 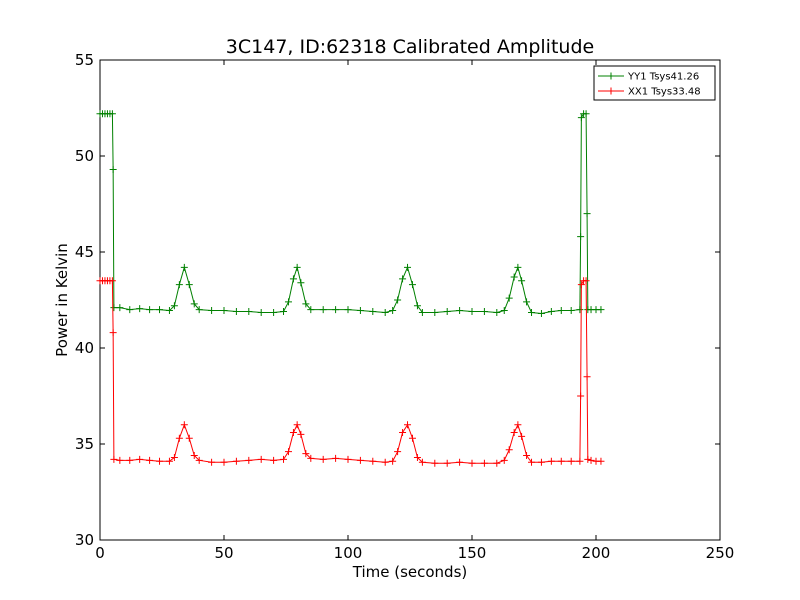 What do you see at coordinates (720, 553) in the screenshot?
I see `x-tick-label: 250` at bounding box center [720, 553].